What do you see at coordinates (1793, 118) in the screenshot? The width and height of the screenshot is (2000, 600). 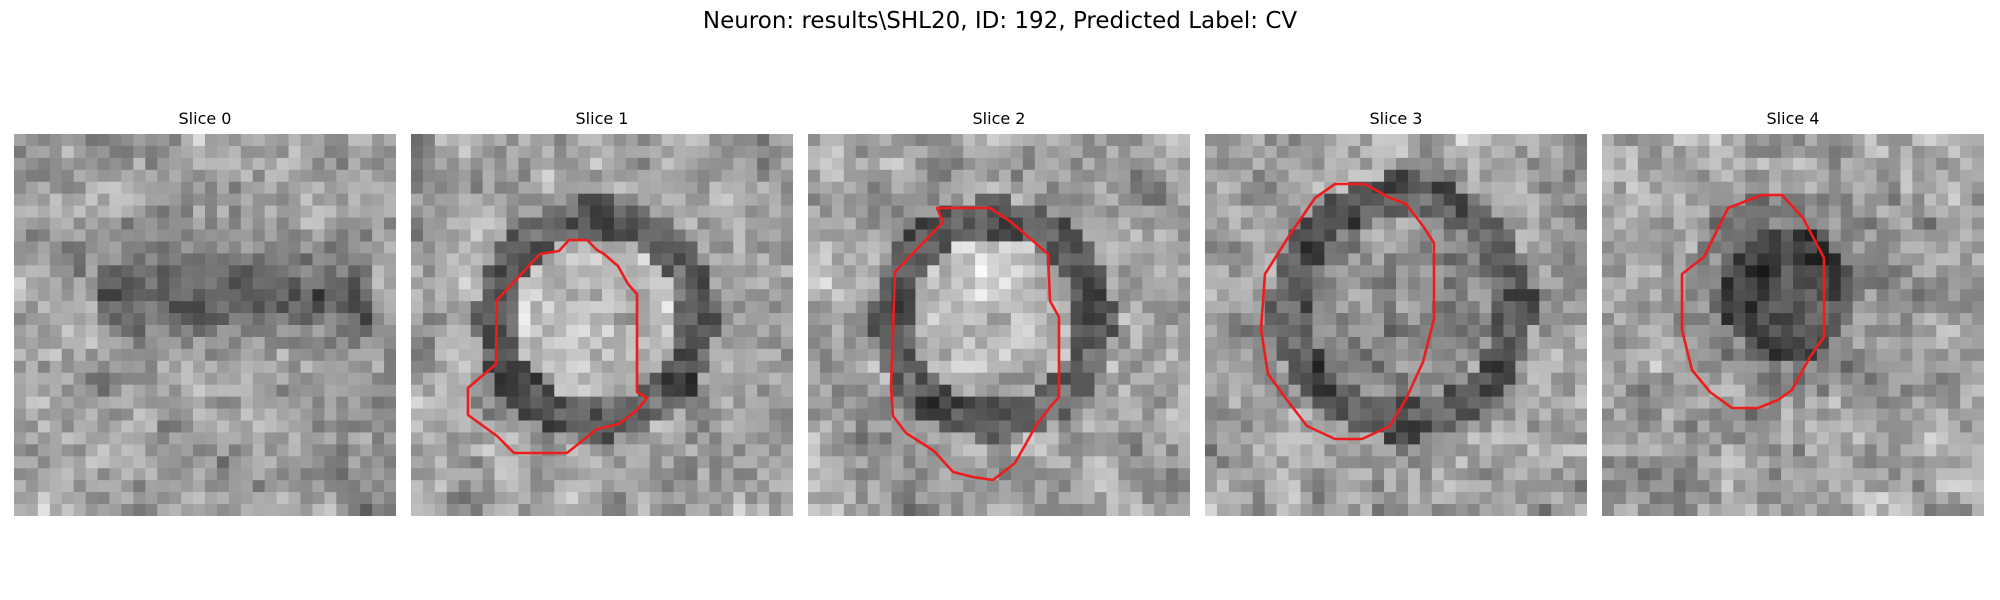 I see `slice-title: Slice 4` at bounding box center [1793, 118].